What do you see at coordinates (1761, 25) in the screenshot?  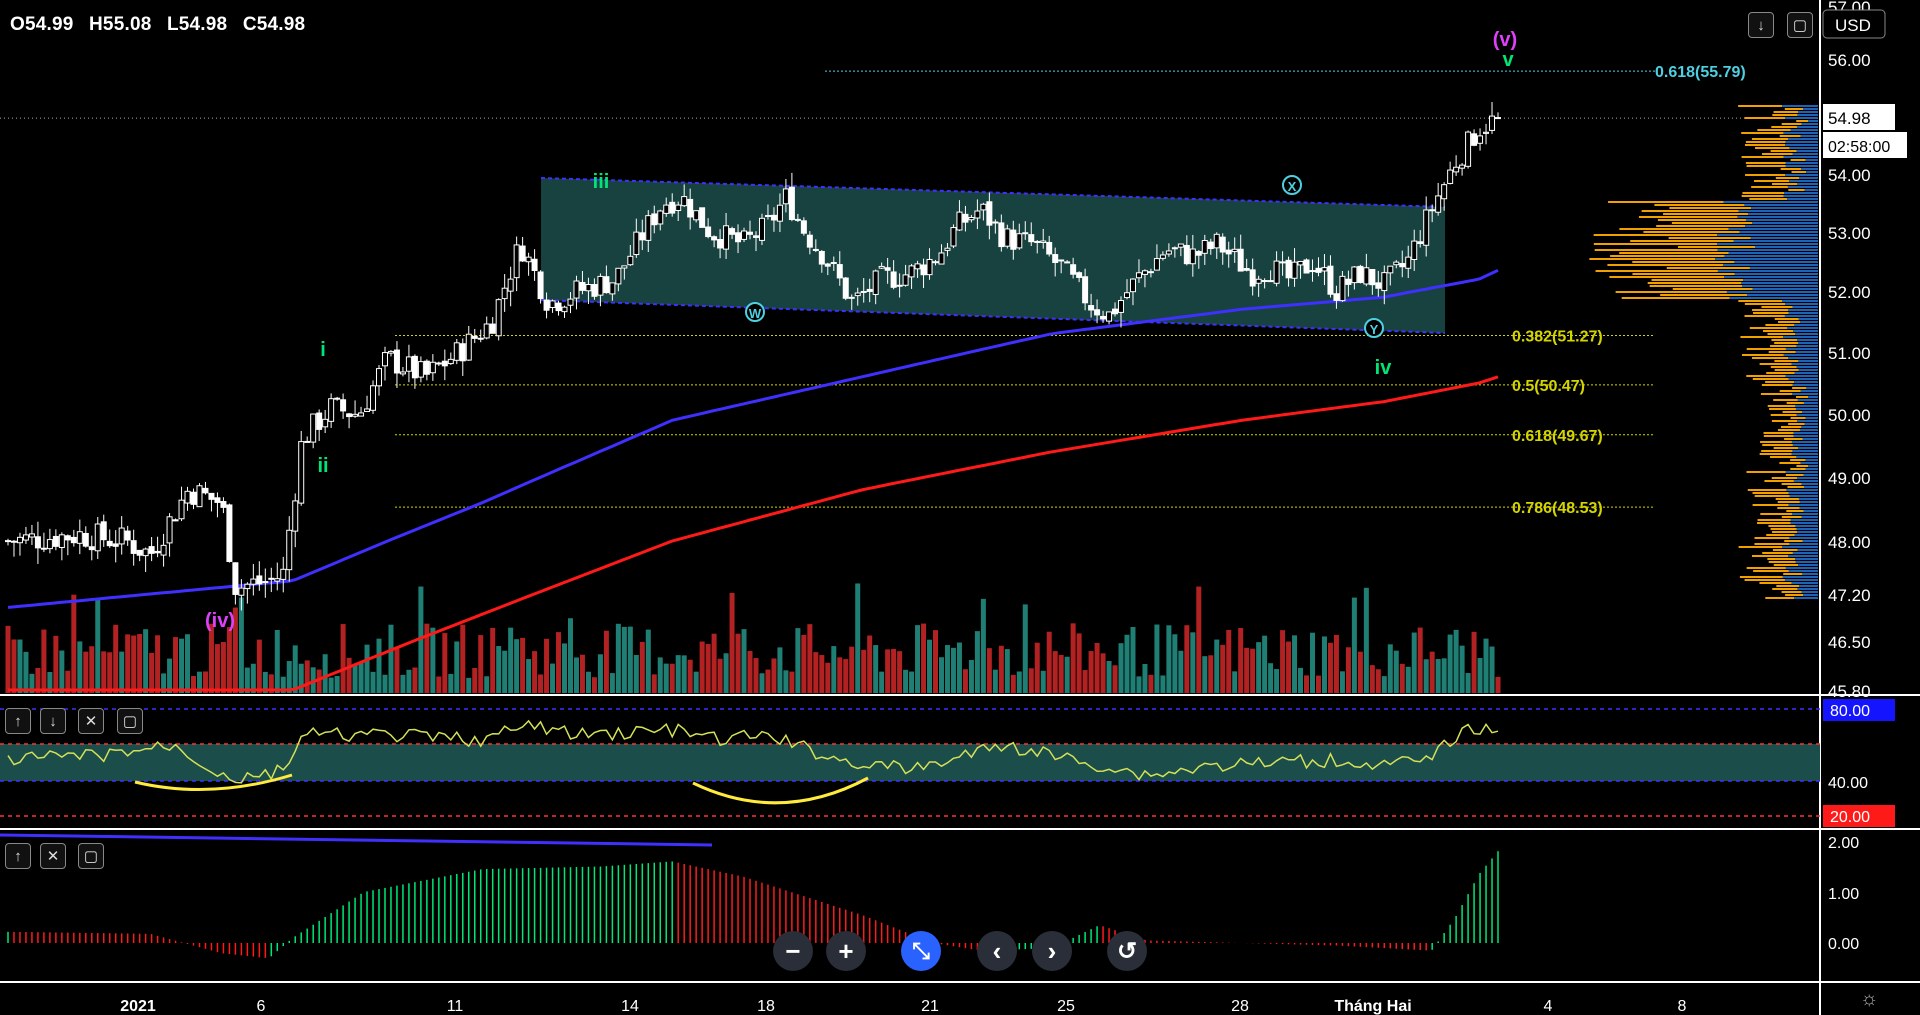 I see `scroll-down-button: ↓` at bounding box center [1761, 25].